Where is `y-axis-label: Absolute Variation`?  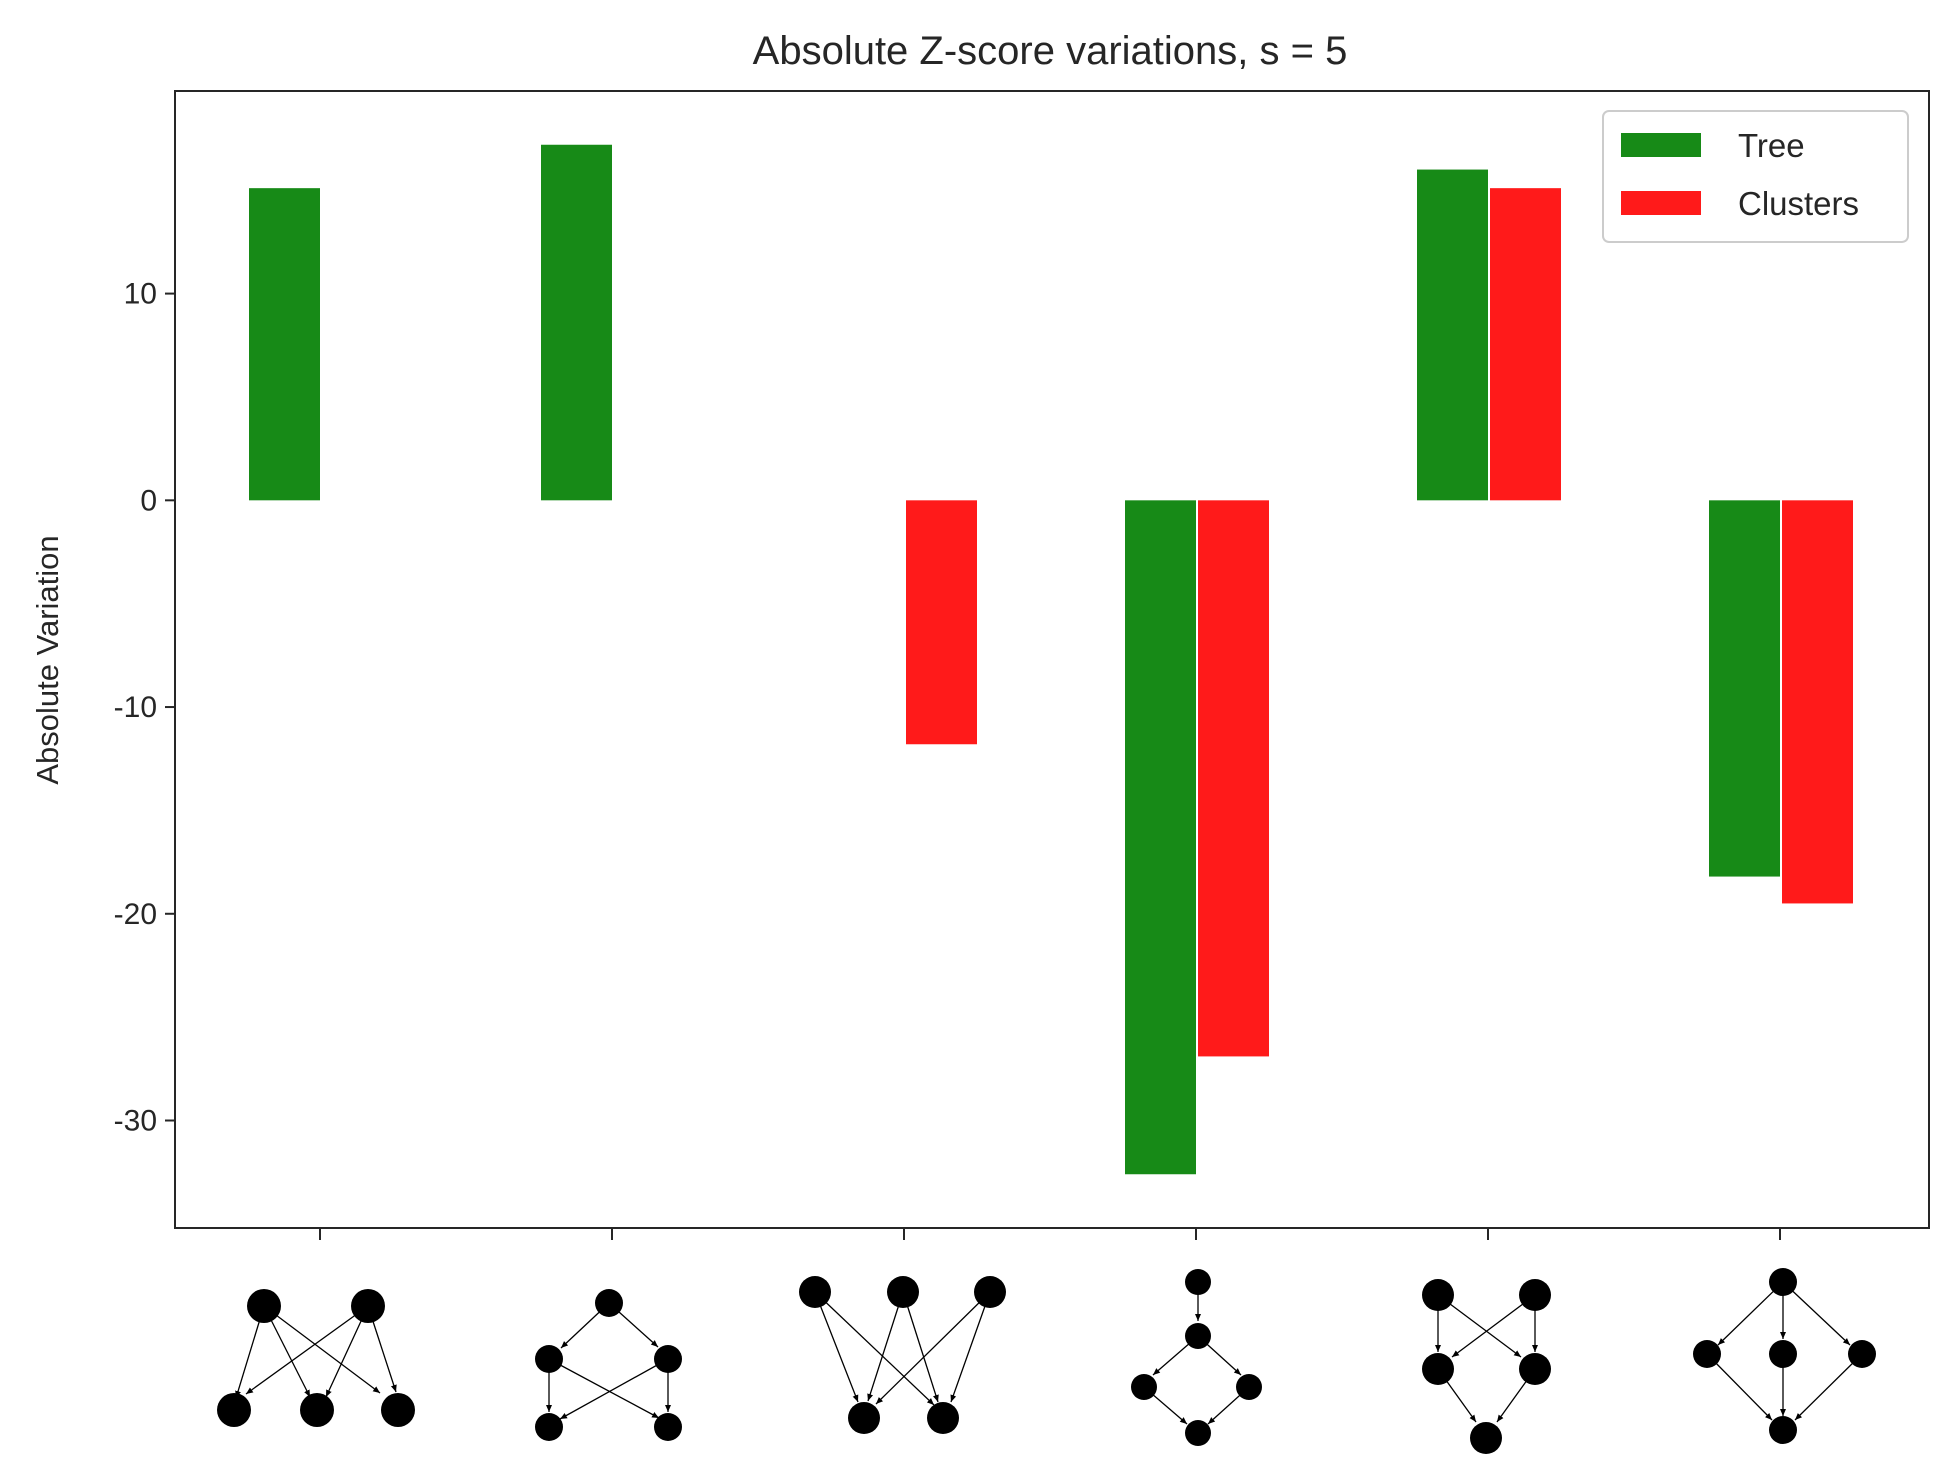
y-axis-label: Absolute Variation is located at coordinates (47, 659).